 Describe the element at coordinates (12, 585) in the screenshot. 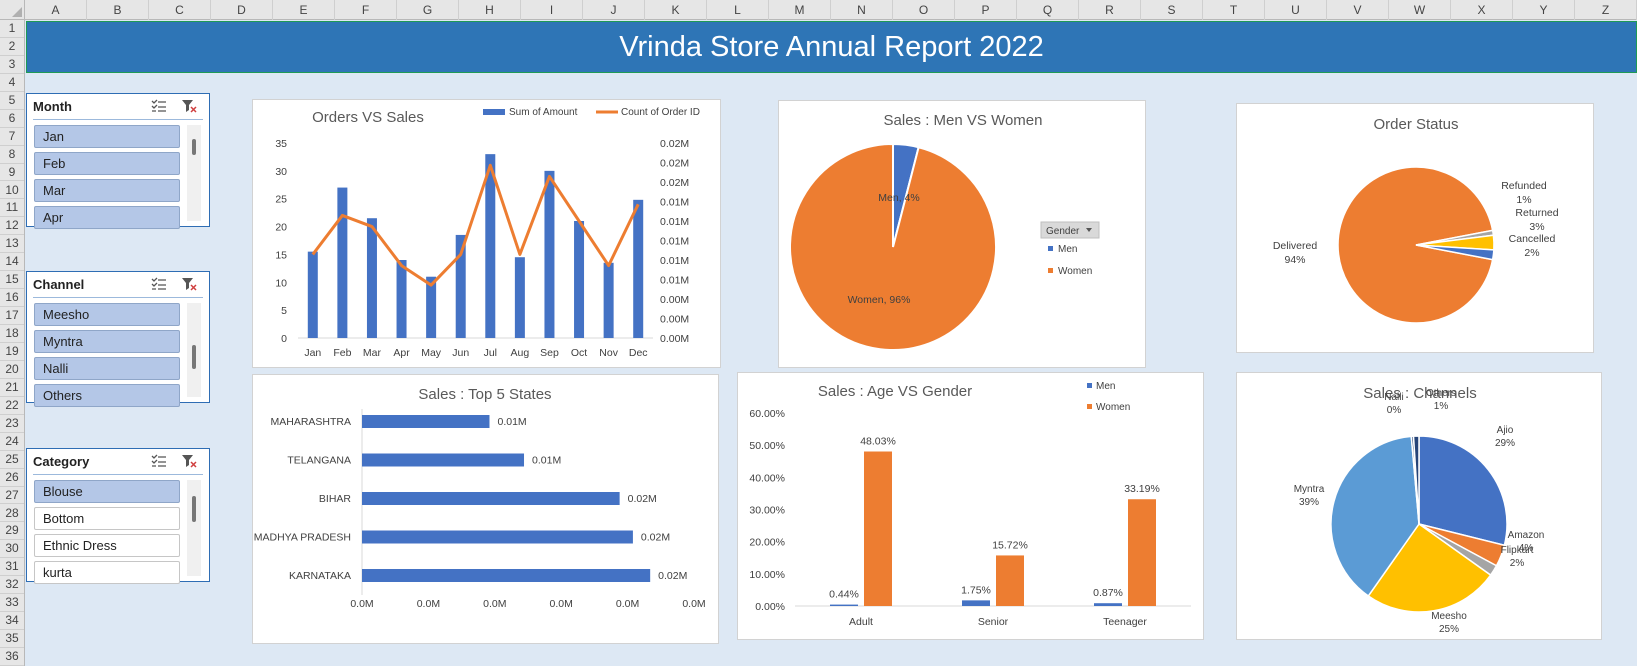

I see `row-header-32: 32` at that location.